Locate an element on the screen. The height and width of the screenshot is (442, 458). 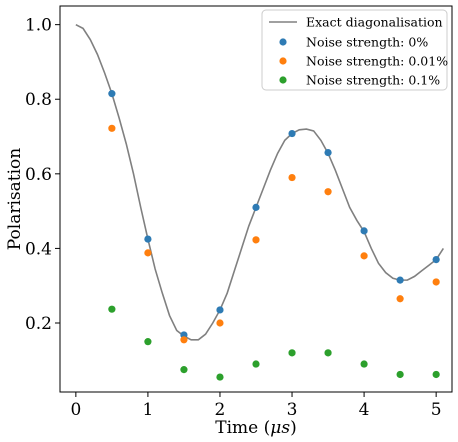
legend-box is located at coordinates (354, 50).